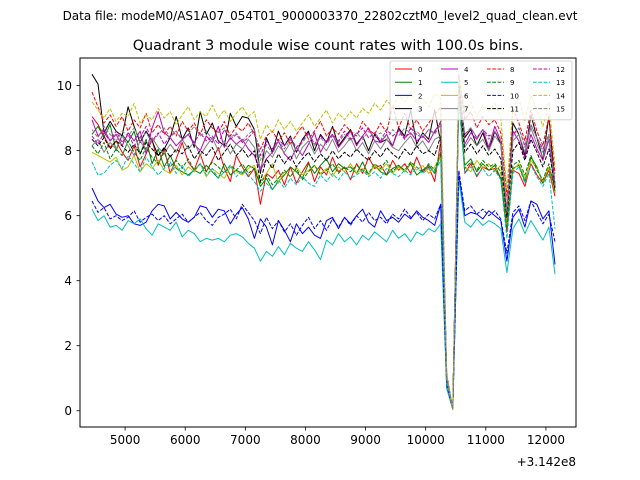 This screenshot has height=480, width=640. What do you see at coordinates (466, 83) in the screenshot?
I see `legend-label-5: 5` at bounding box center [466, 83].